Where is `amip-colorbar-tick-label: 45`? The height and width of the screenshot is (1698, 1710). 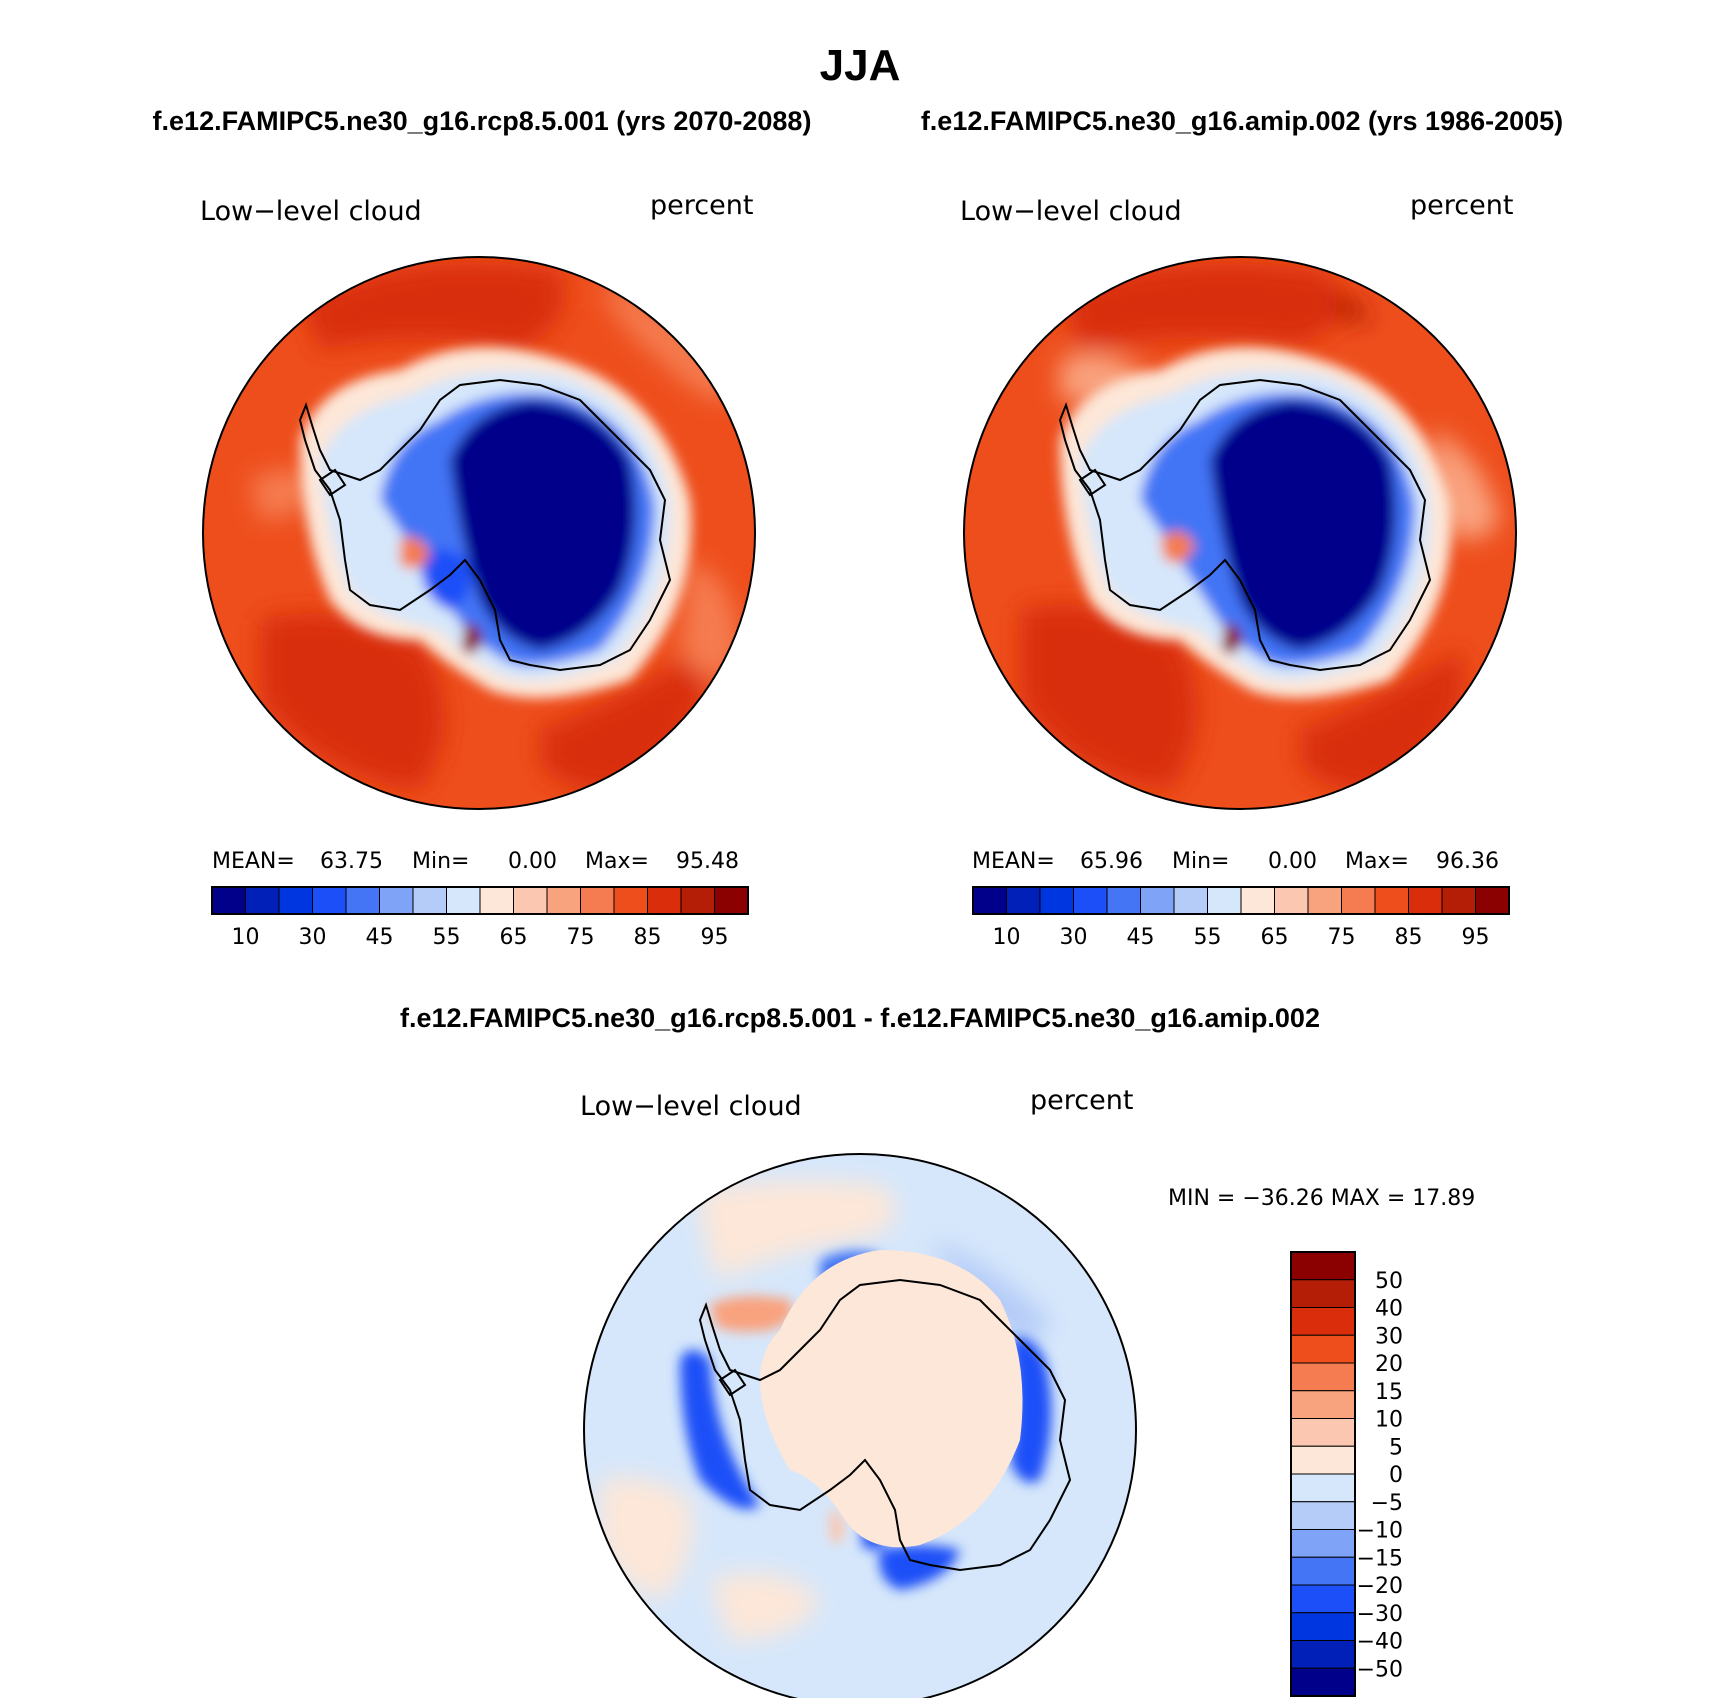
amip-colorbar-tick-label: 45 is located at coordinates (1141, 937).